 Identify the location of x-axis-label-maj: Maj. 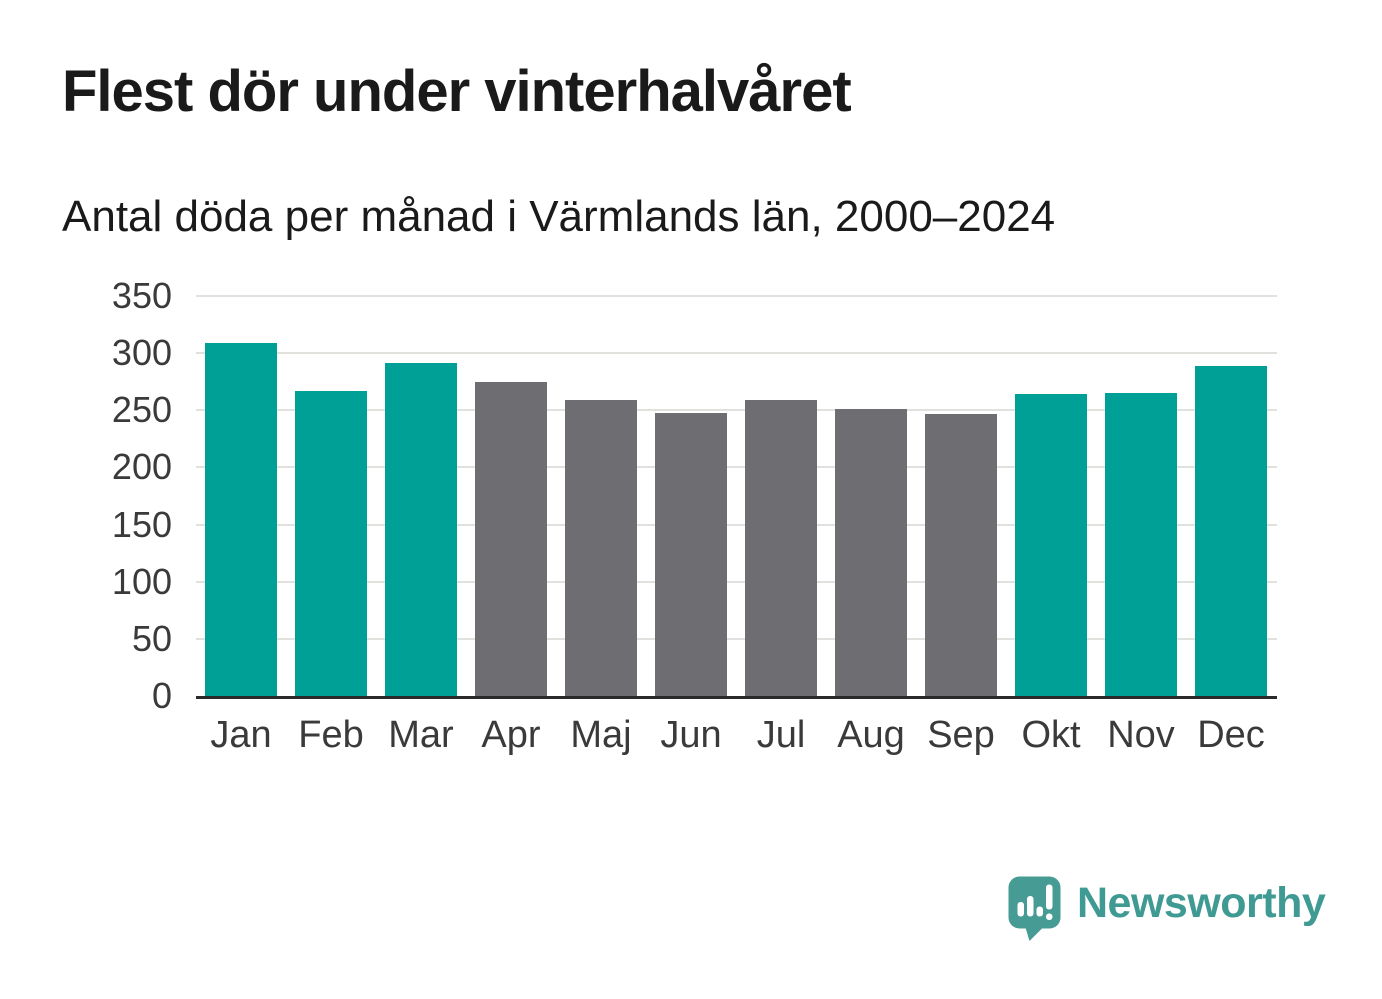
(601, 735).